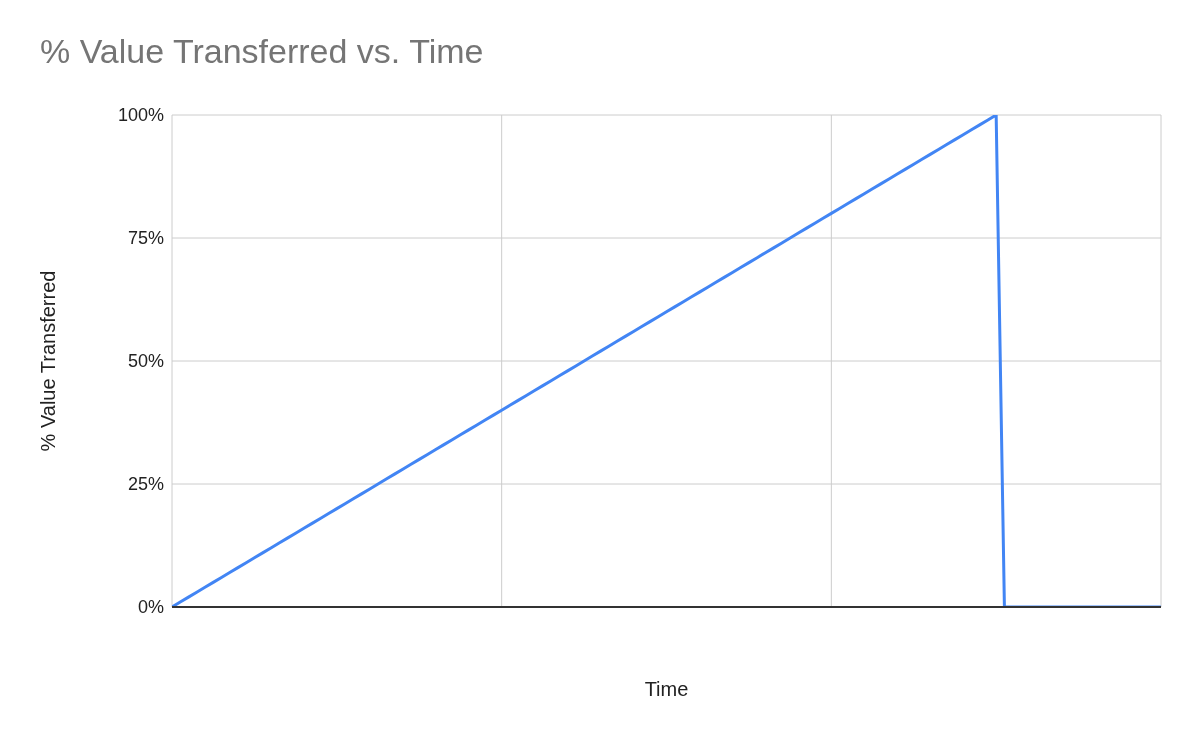  I want to click on chart-title: % Value Transferred vs. Time, so click(262, 51).